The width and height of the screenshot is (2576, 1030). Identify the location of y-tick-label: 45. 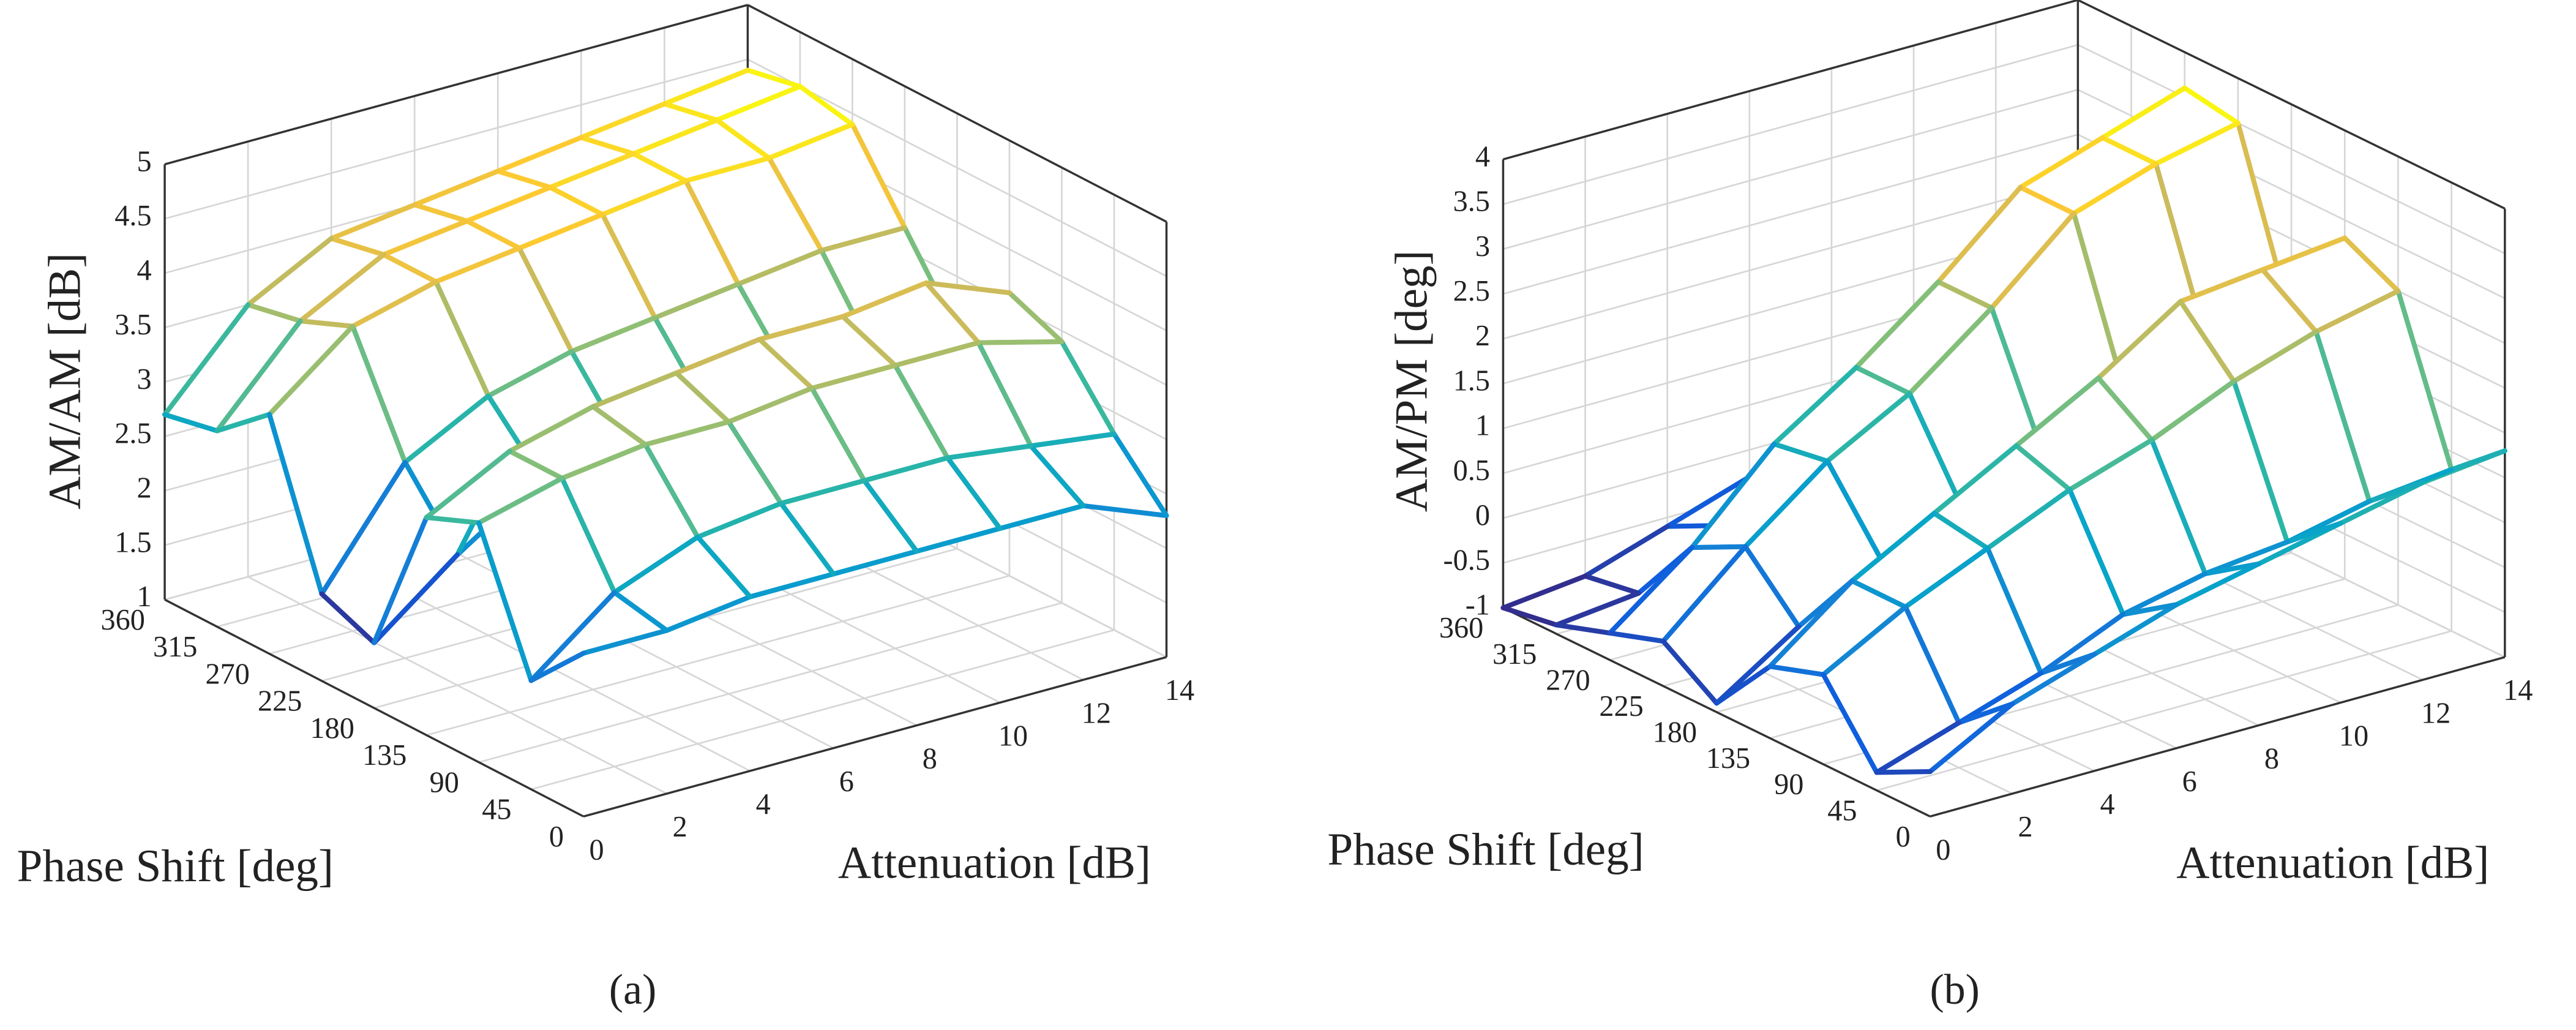
(1842, 810).